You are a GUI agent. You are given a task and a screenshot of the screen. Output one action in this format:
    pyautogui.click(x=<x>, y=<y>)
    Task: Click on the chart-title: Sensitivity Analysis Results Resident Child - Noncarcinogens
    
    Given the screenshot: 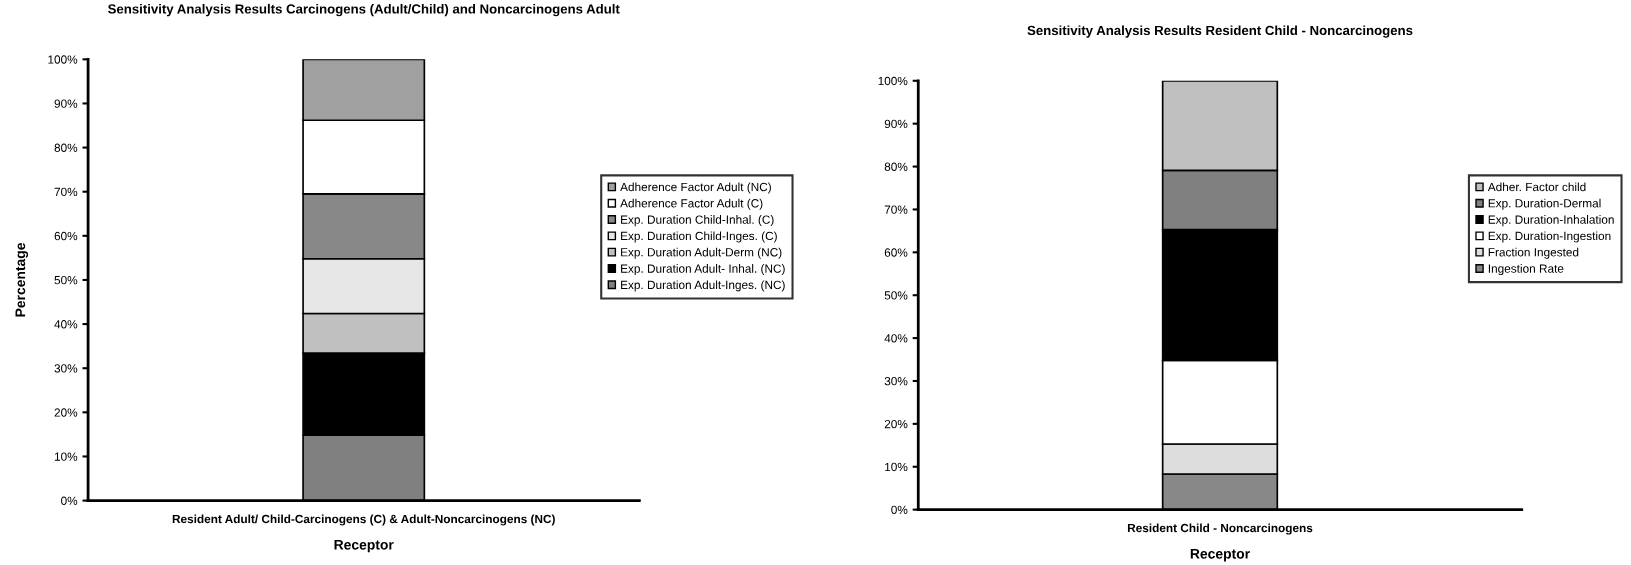 What is the action you would take?
    pyautogui.click(x=1220, y=31)
    